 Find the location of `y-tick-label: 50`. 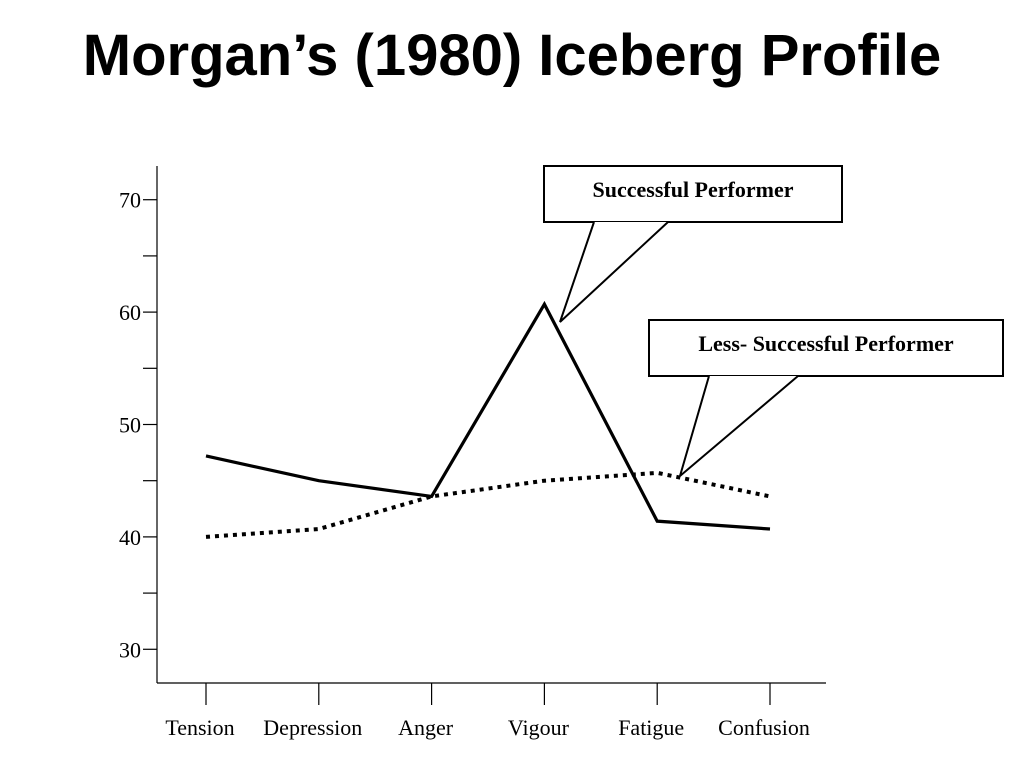

y-tick-label: 50 is located at coordinates (130, 425).